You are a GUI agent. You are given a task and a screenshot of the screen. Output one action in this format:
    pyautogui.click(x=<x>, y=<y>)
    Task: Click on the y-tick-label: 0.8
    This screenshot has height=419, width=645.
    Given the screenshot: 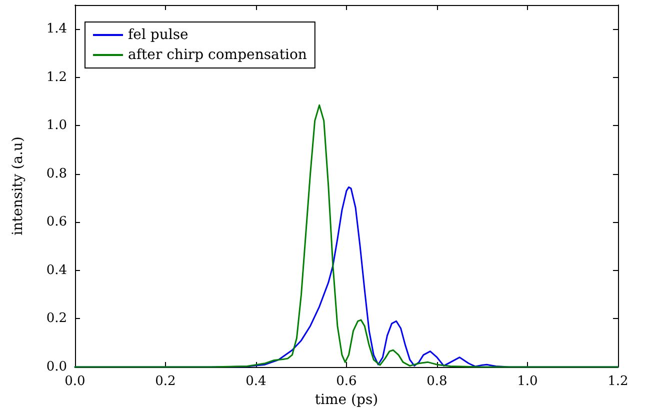 What is the action you would take?
    pyautogui.click(x=56, y=174)
    